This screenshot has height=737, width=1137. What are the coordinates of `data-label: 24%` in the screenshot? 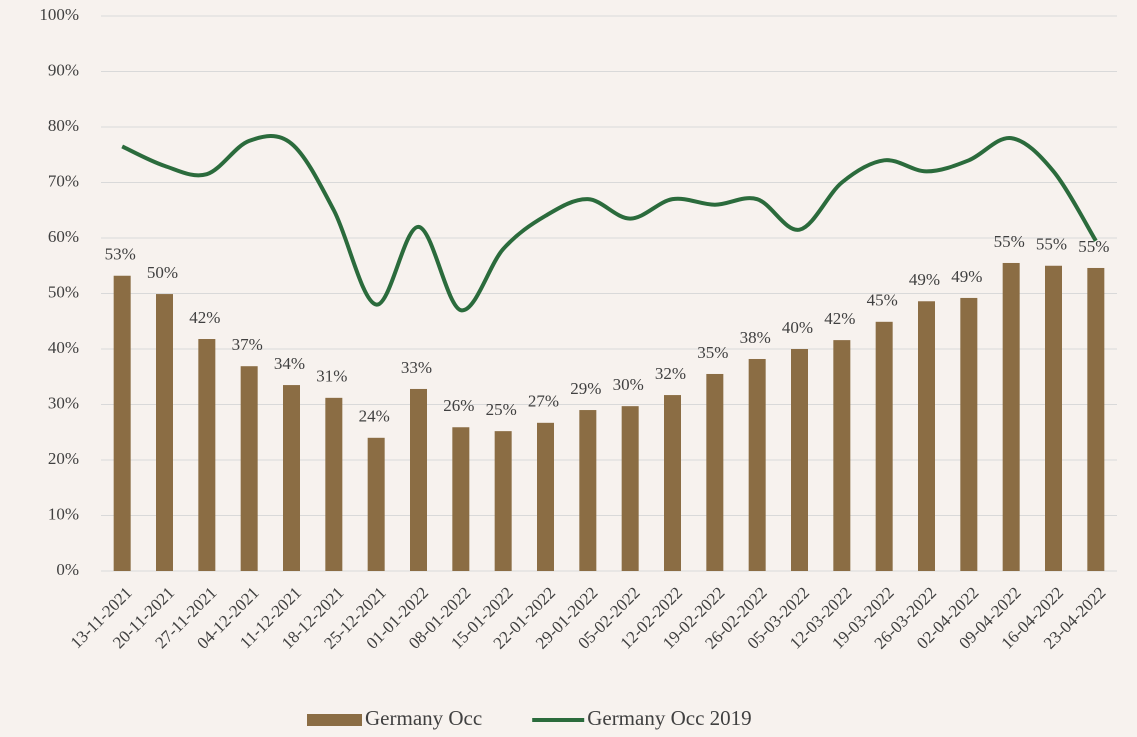 It's located at (374, 416).